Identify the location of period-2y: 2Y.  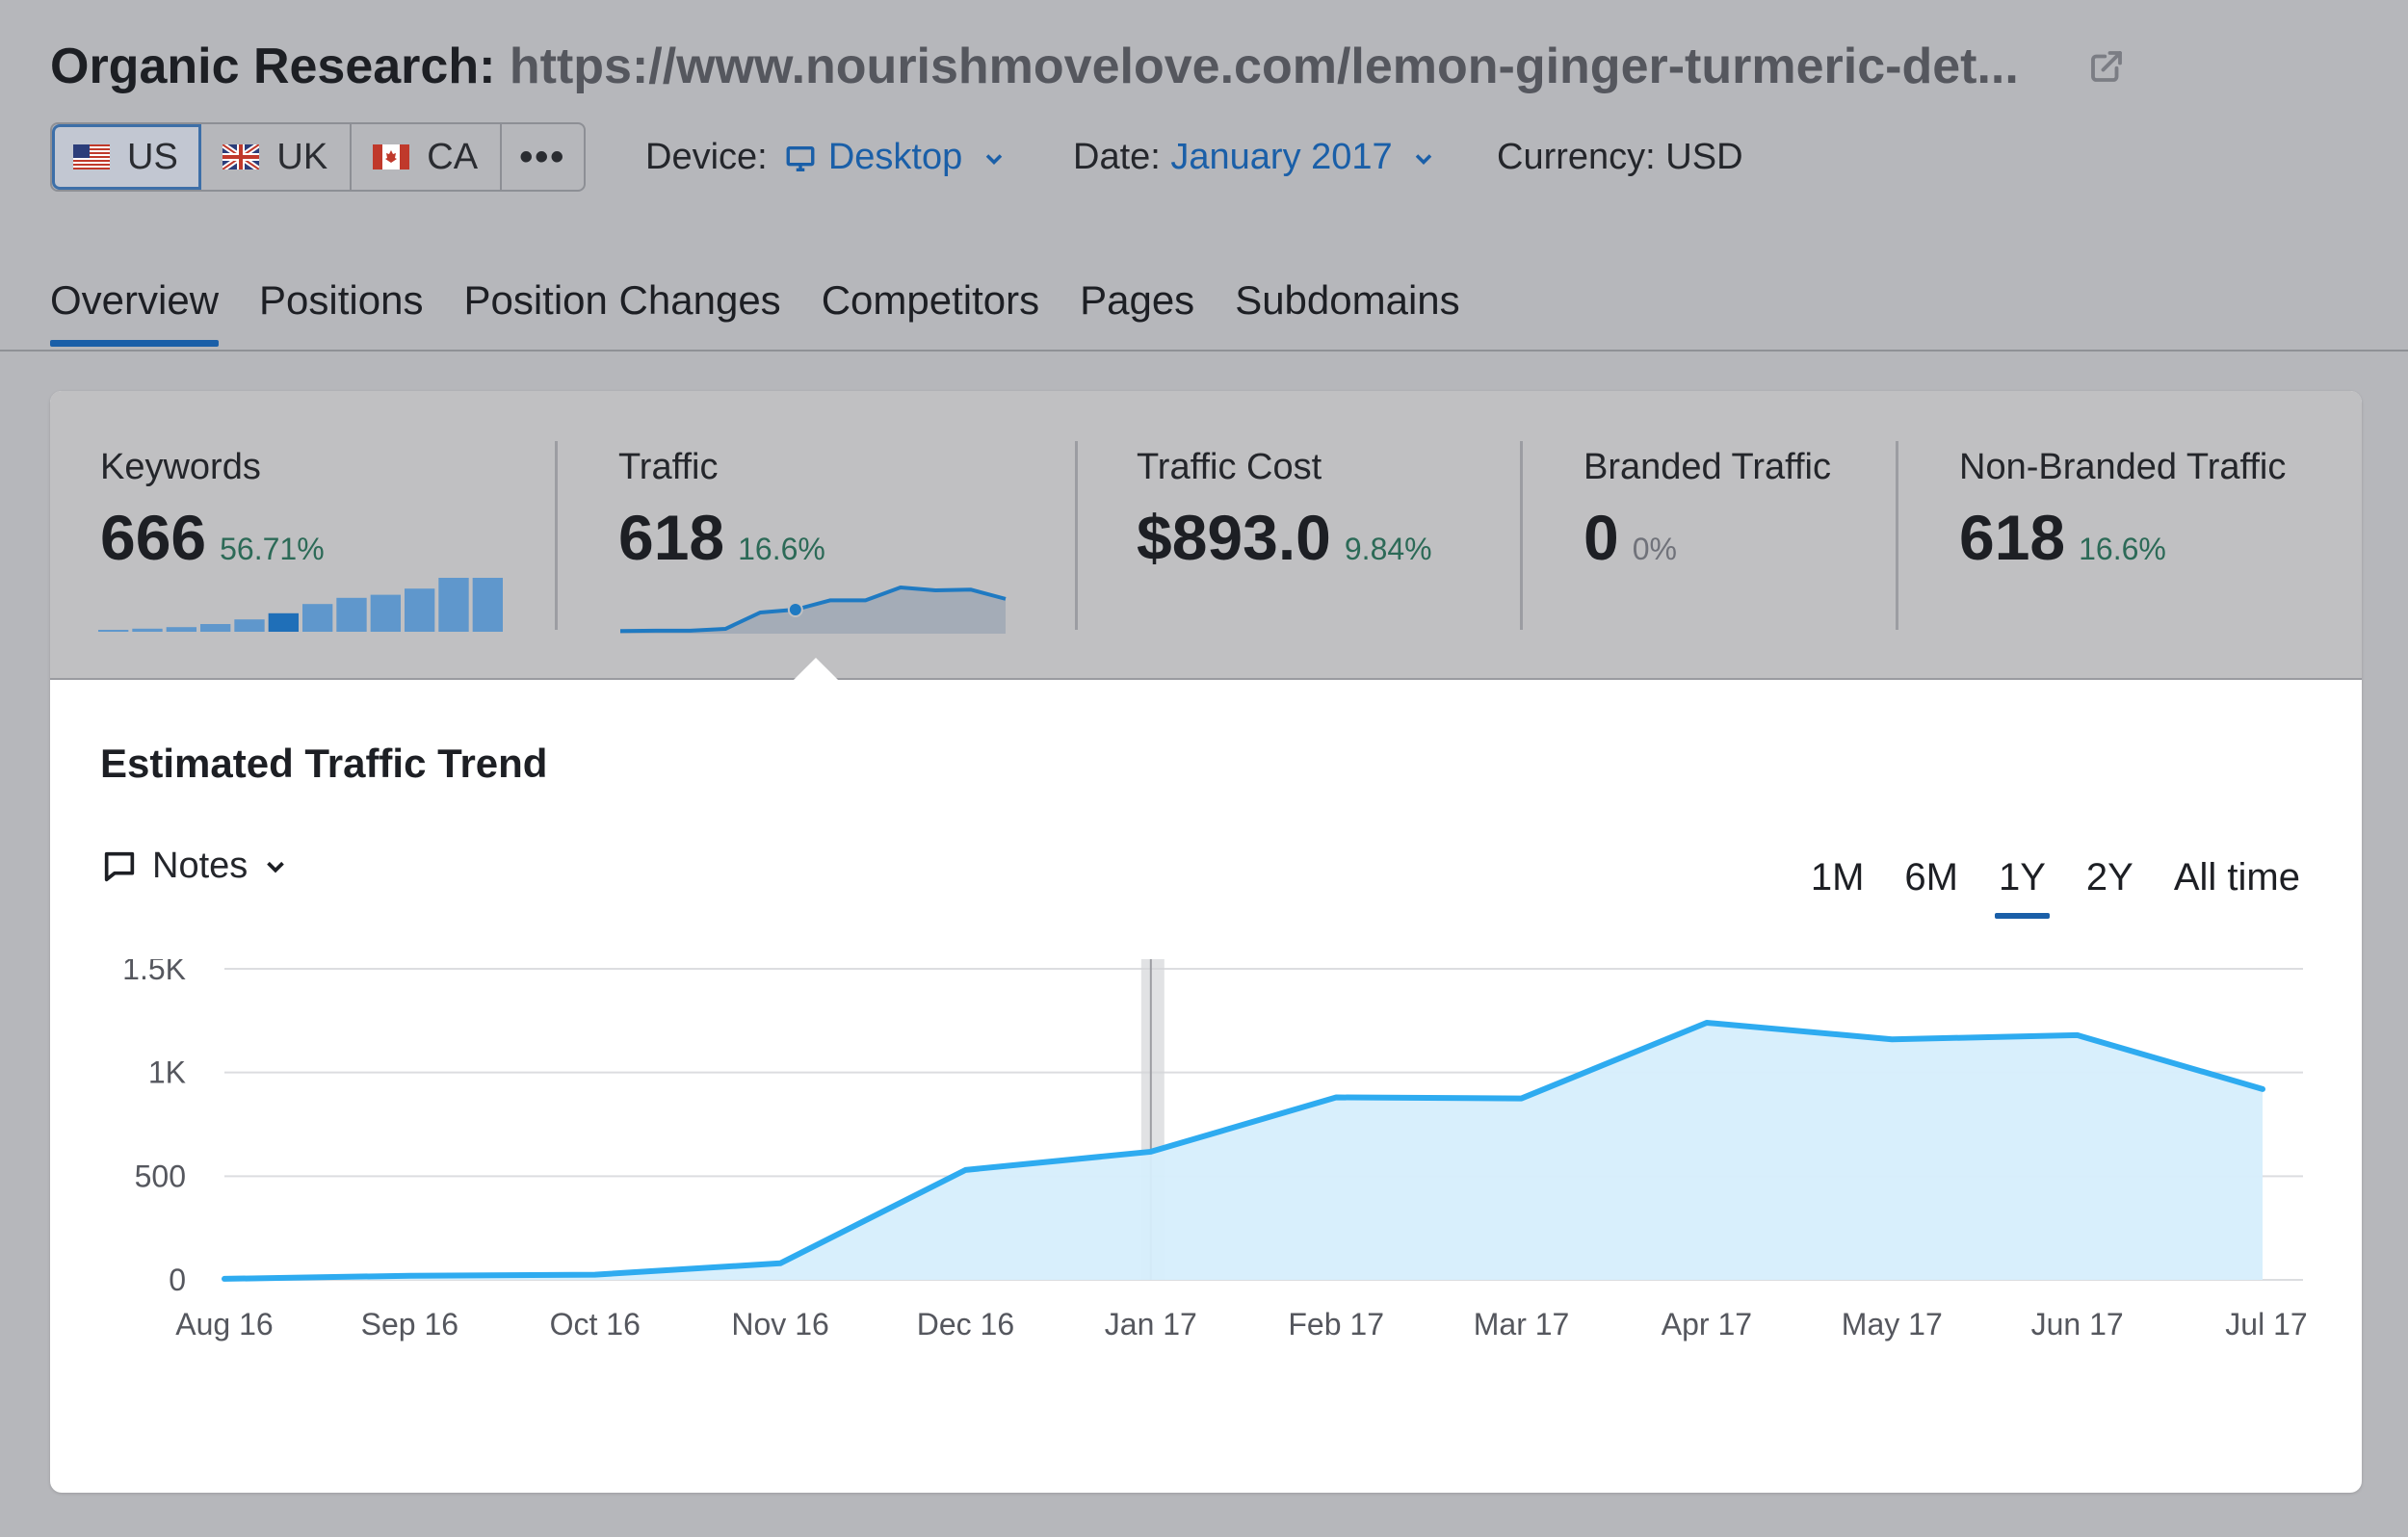
(2109, 877).